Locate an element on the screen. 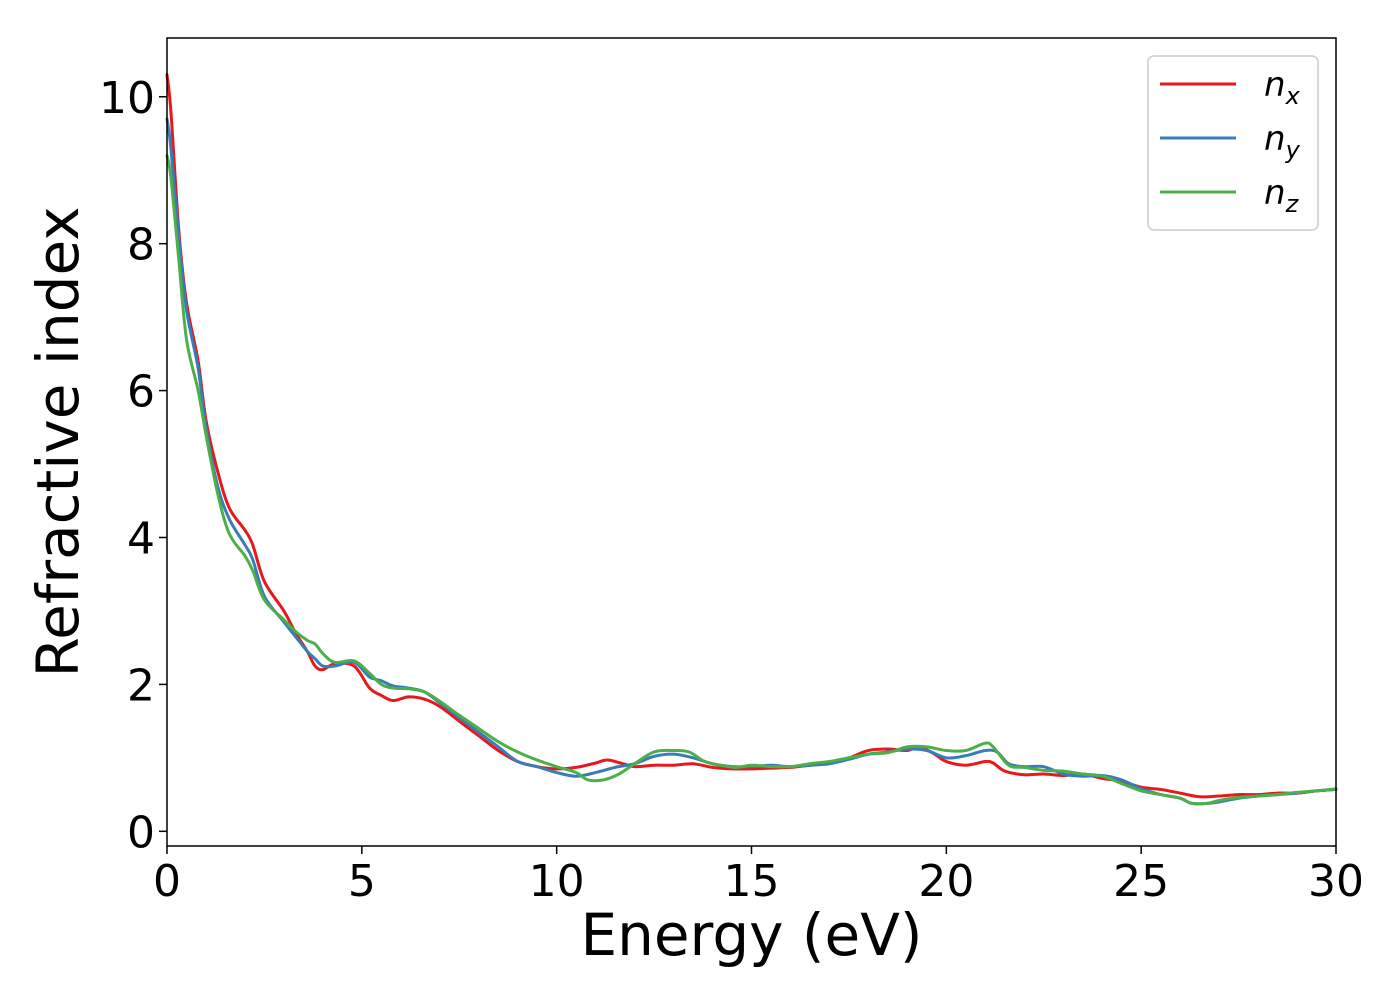 The image size is (1400, 1000). y-tick-label: 6 is located at coordinates (141, 392).